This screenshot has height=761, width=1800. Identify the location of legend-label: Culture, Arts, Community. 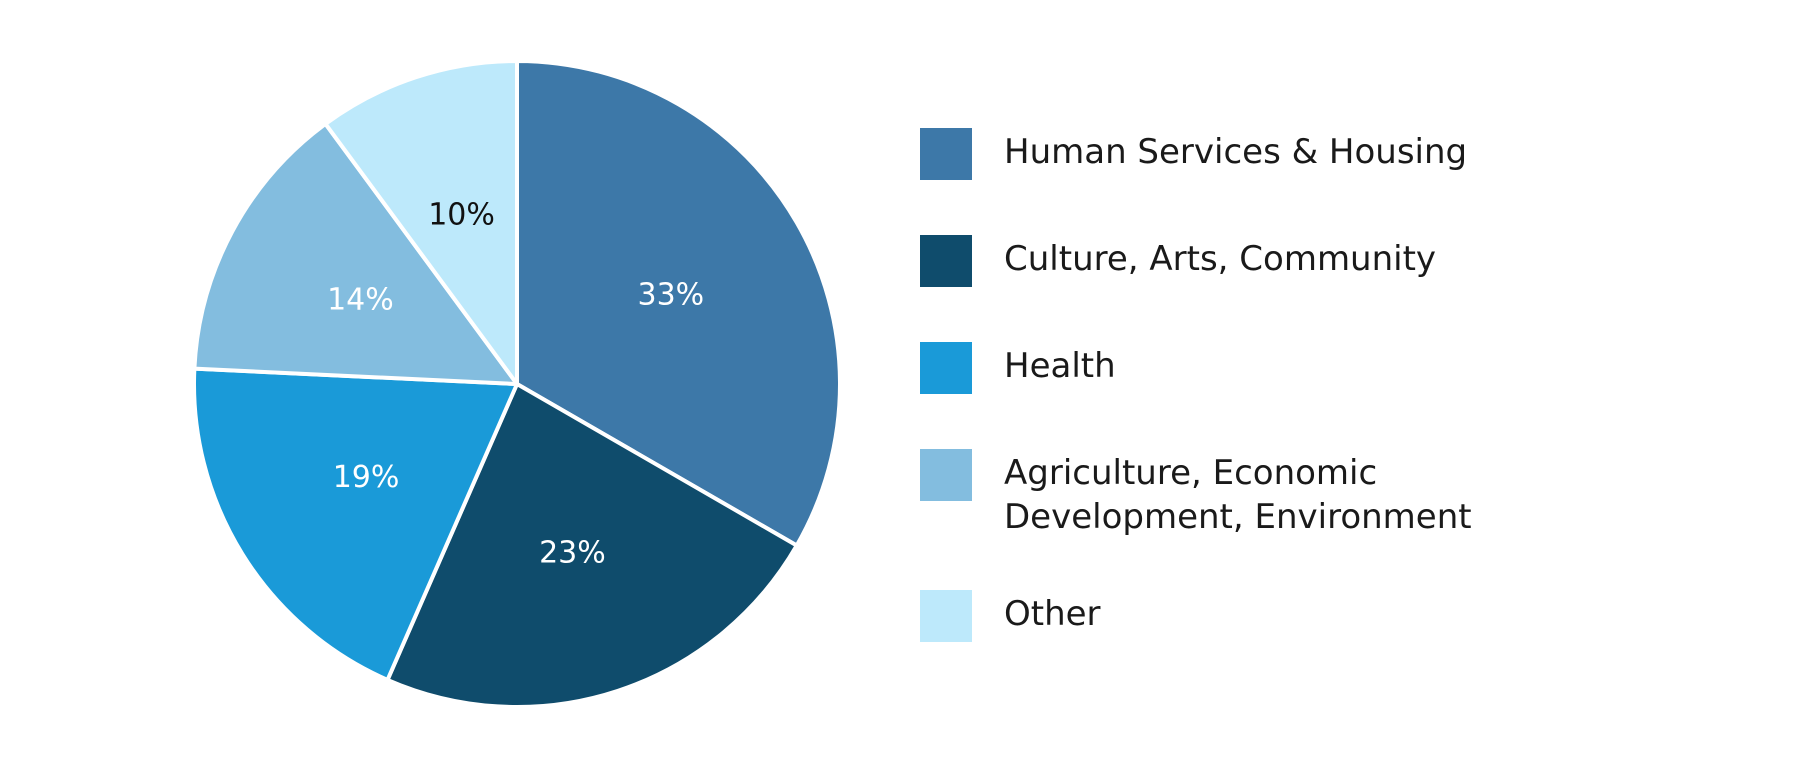
(1220, 259).